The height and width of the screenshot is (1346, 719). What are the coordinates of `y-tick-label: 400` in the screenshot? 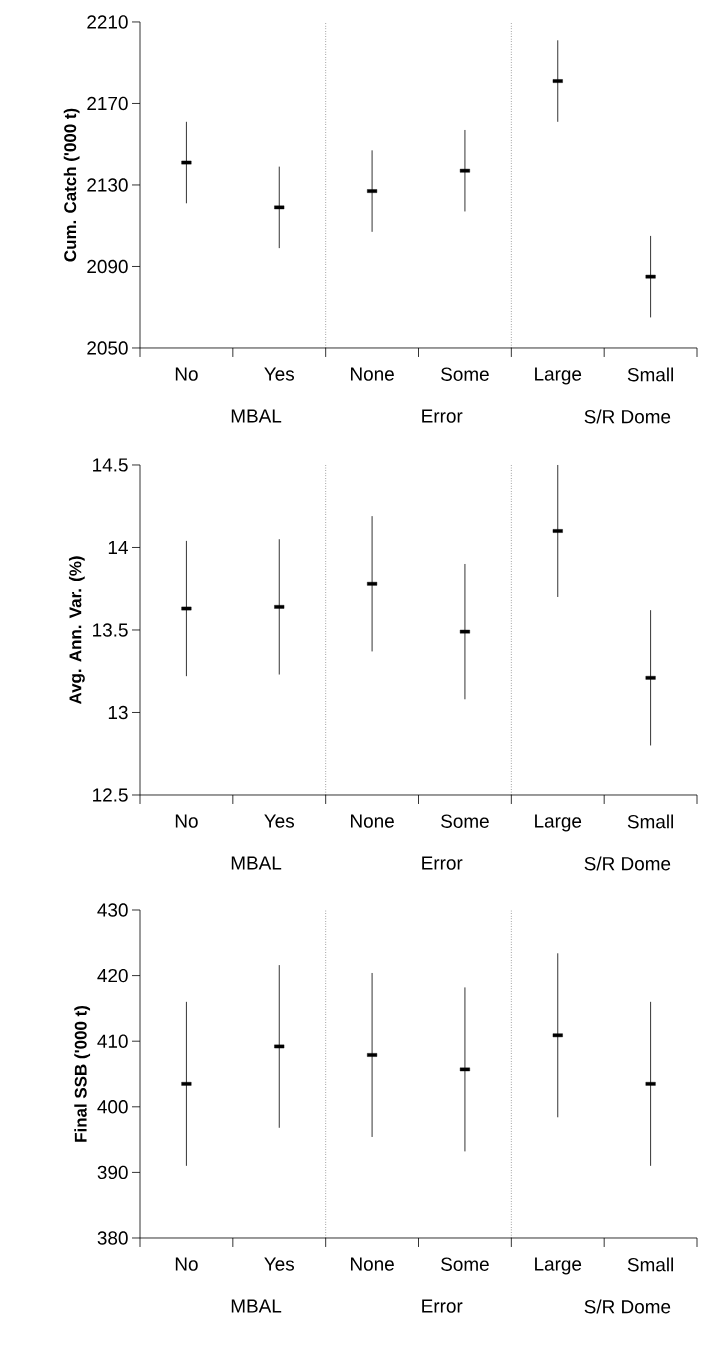 It's located at (112, 1107).